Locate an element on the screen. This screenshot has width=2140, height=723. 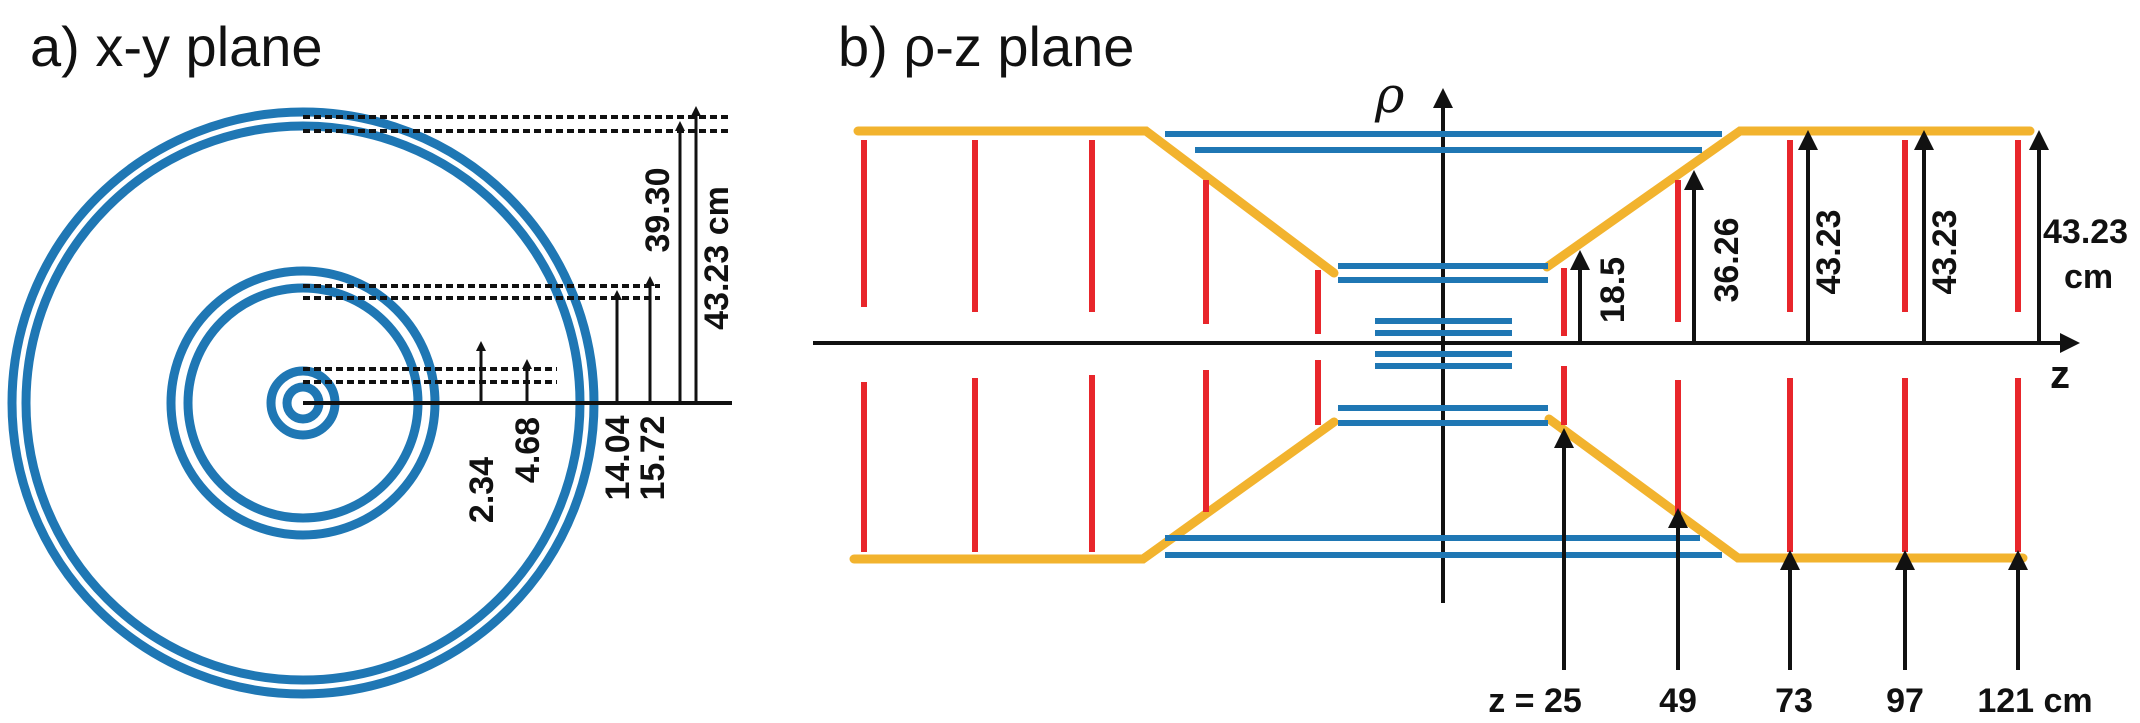
z-arrows is located at coordinates (1791, 549).